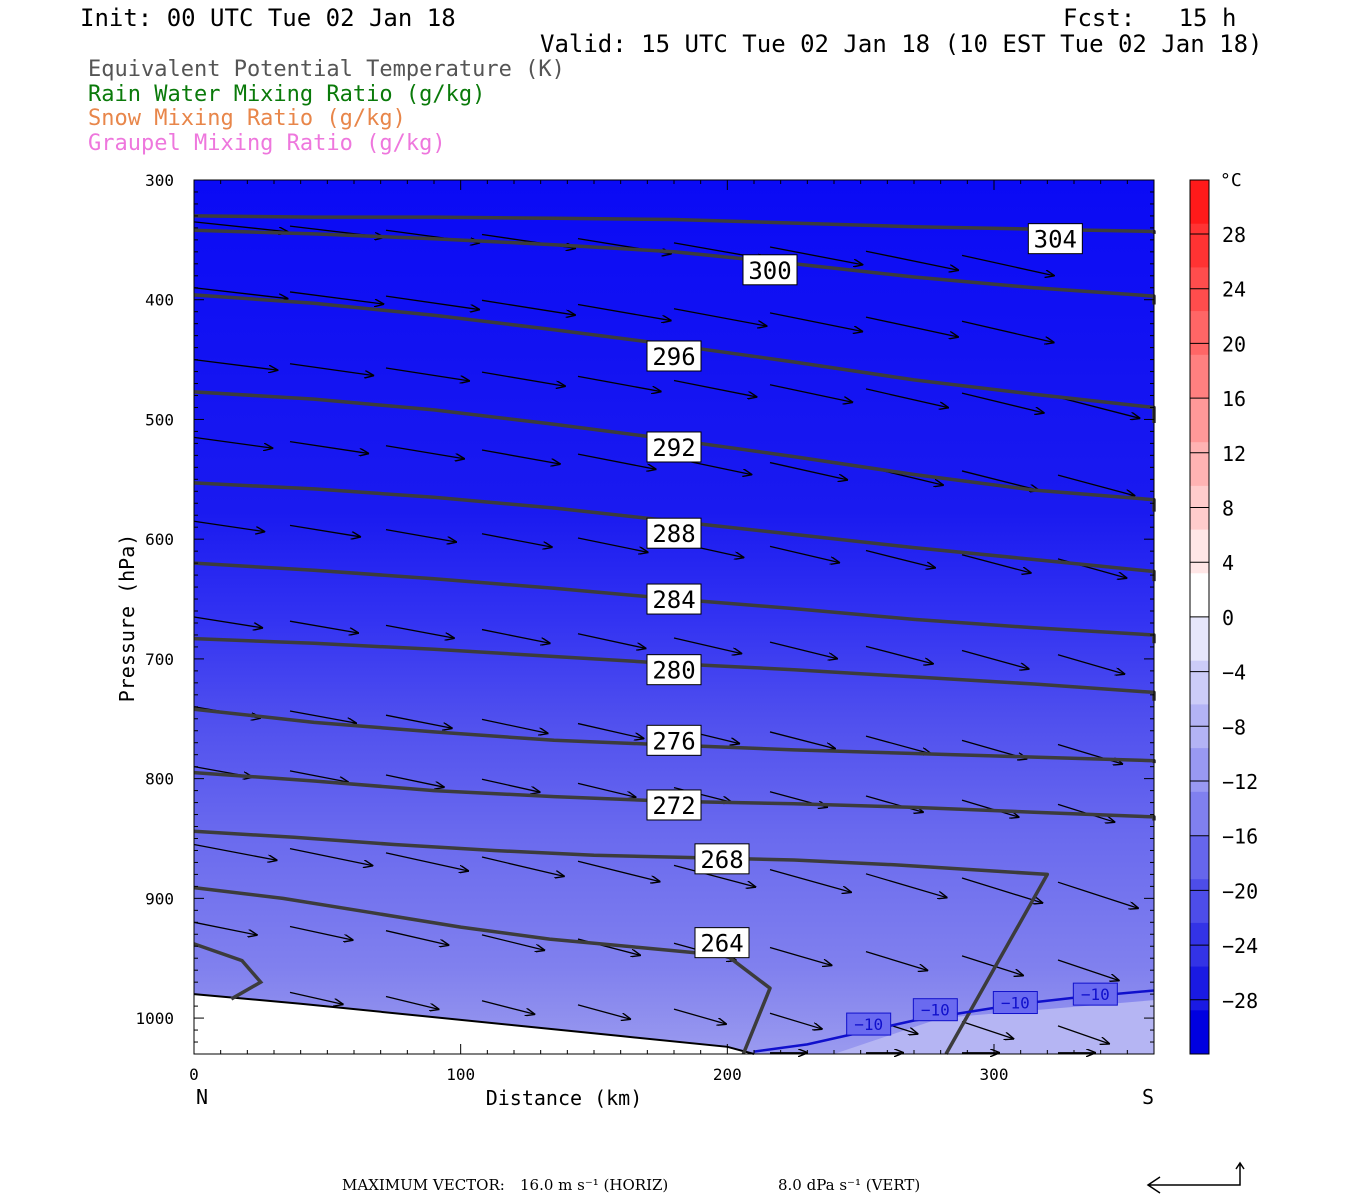  I want to click on svg-text: 280, so click(673, 671).